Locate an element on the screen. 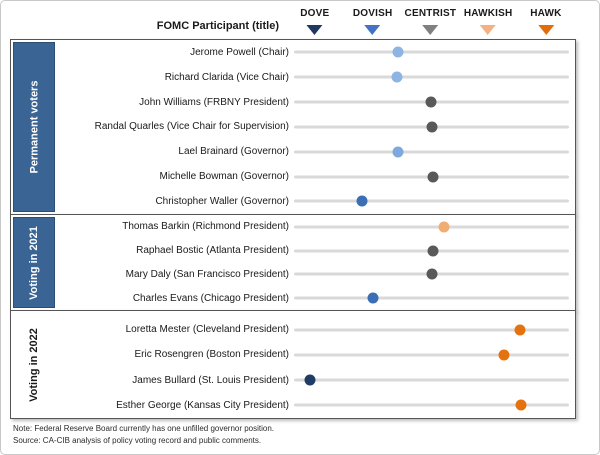 This screenshot has height=455, width=600. dovish-triangle-icon is located at coordinates (372, 30).